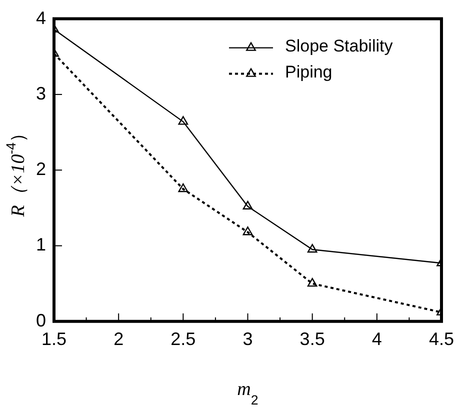 The width and height of the screenshot is (462, 407). What do you see at coordinates (441, 339) in the screenshot?
I see `x-tick-label: 4.5` at bounding box center [441, 339].